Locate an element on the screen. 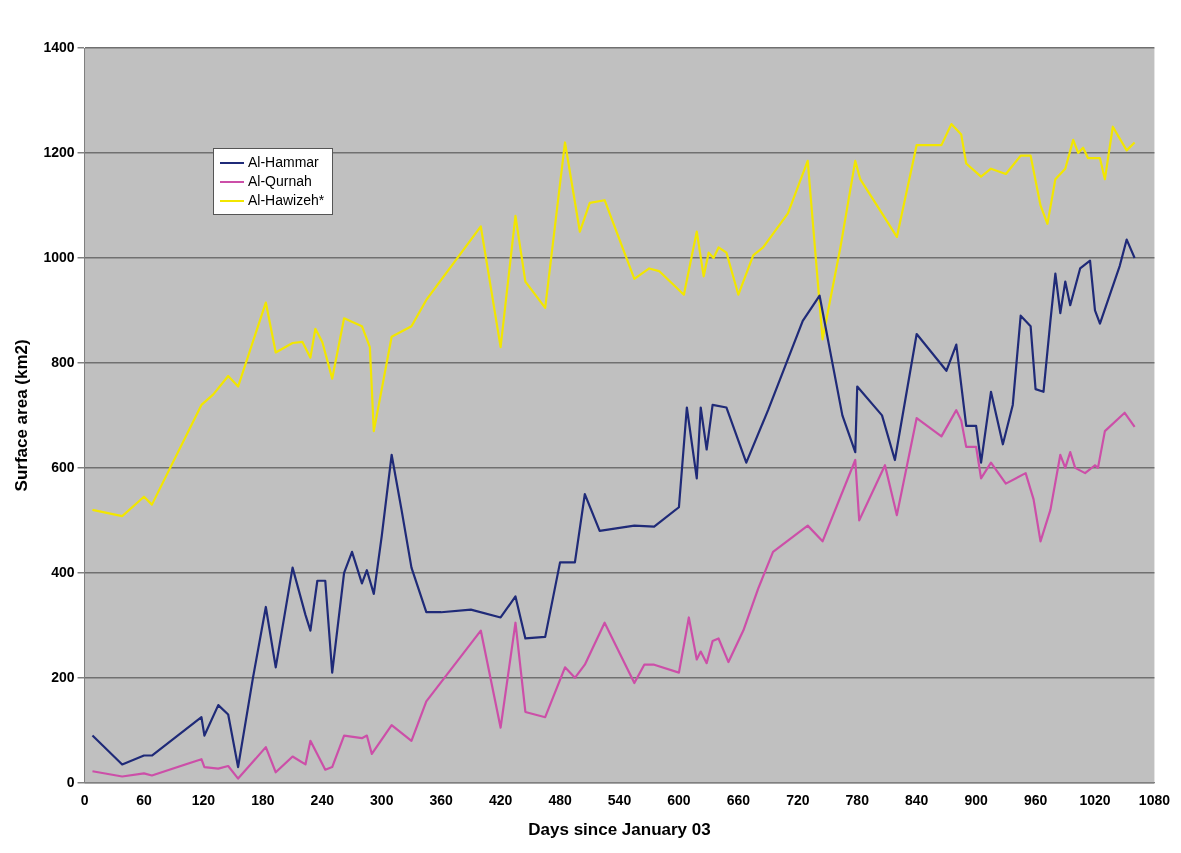 The height and width of the screenshot is (853, 1181). y-tick-label: 200 is located at coordinates (63, 676).